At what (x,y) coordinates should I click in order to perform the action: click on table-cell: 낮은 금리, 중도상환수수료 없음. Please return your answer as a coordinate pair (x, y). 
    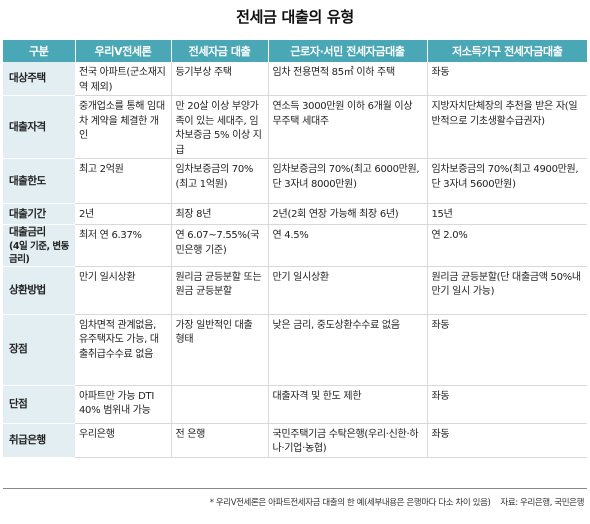
    Looking at the image, I should click on (347, 350).